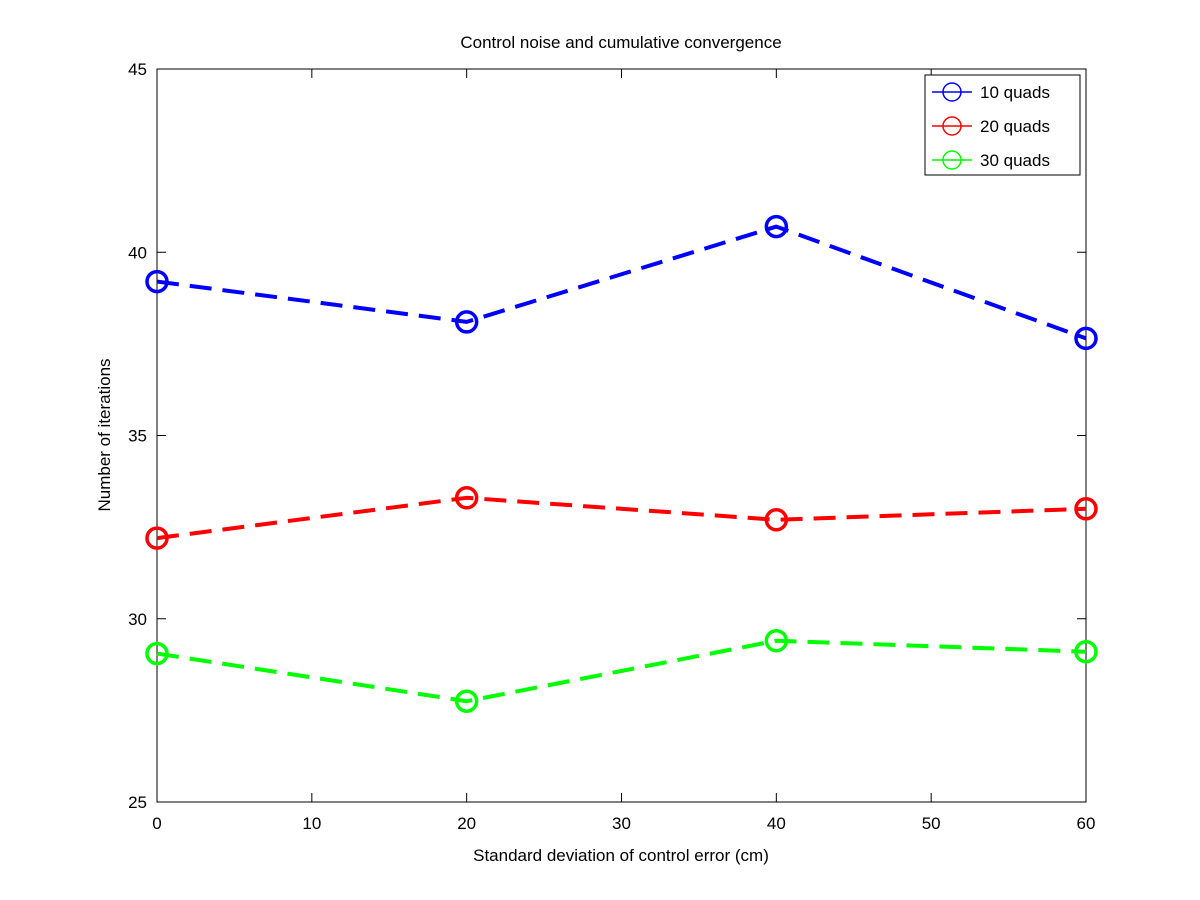 Image resolution: width=1200 pixels, height=900 pixels. What do you see at coordinates (156, 823) in the screenshot?
I see `x-tick-label: 0` at bounding box center [156, 823].